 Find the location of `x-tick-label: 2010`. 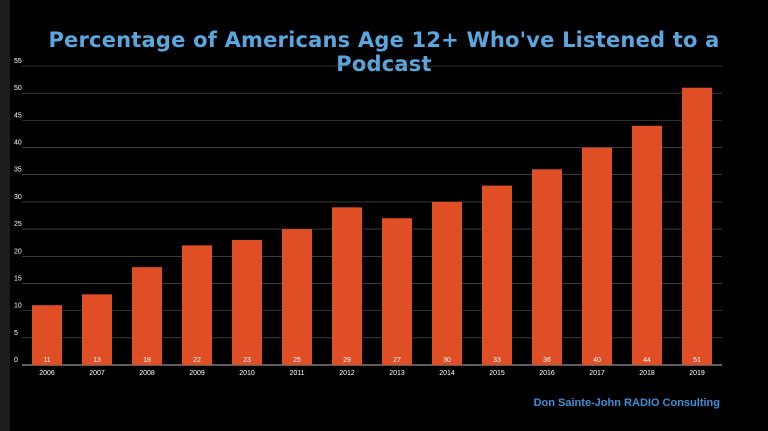

x-tick-label: 2010 is located at coordinates (247, 373).